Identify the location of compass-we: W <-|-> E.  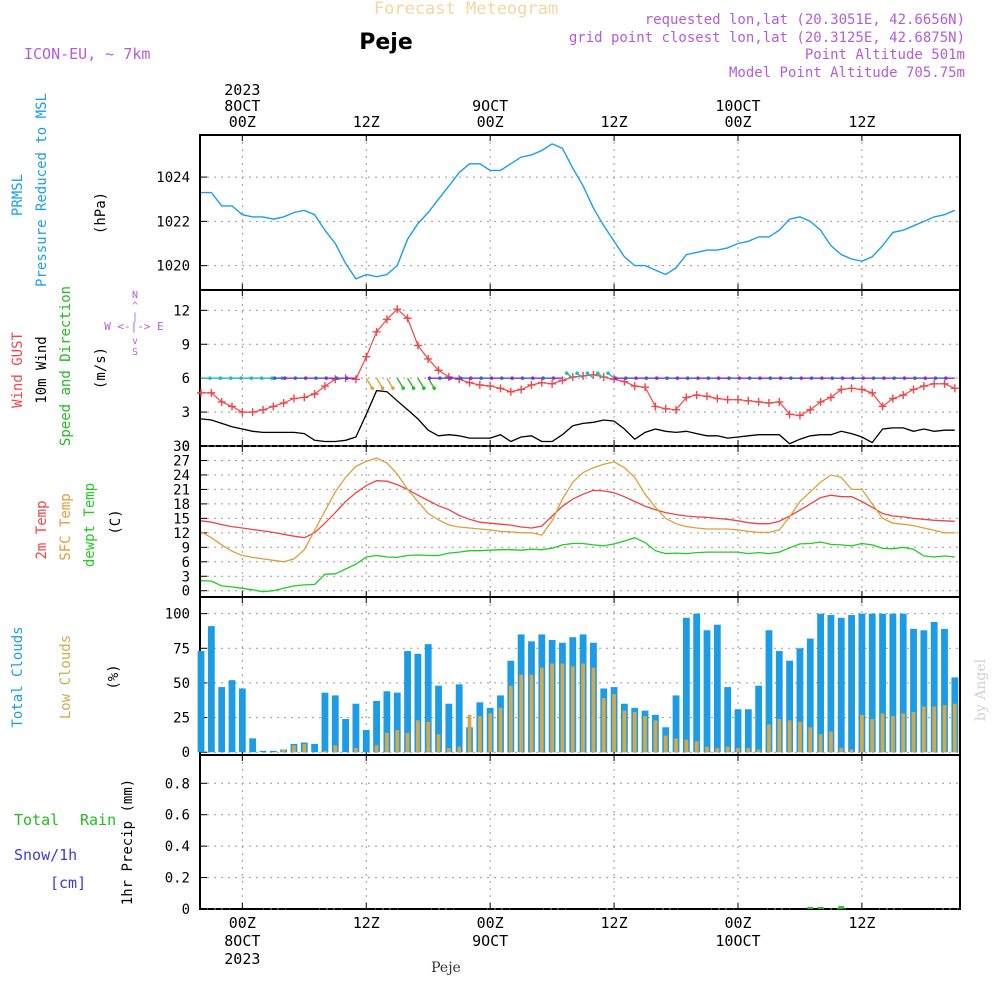
(134, 326).